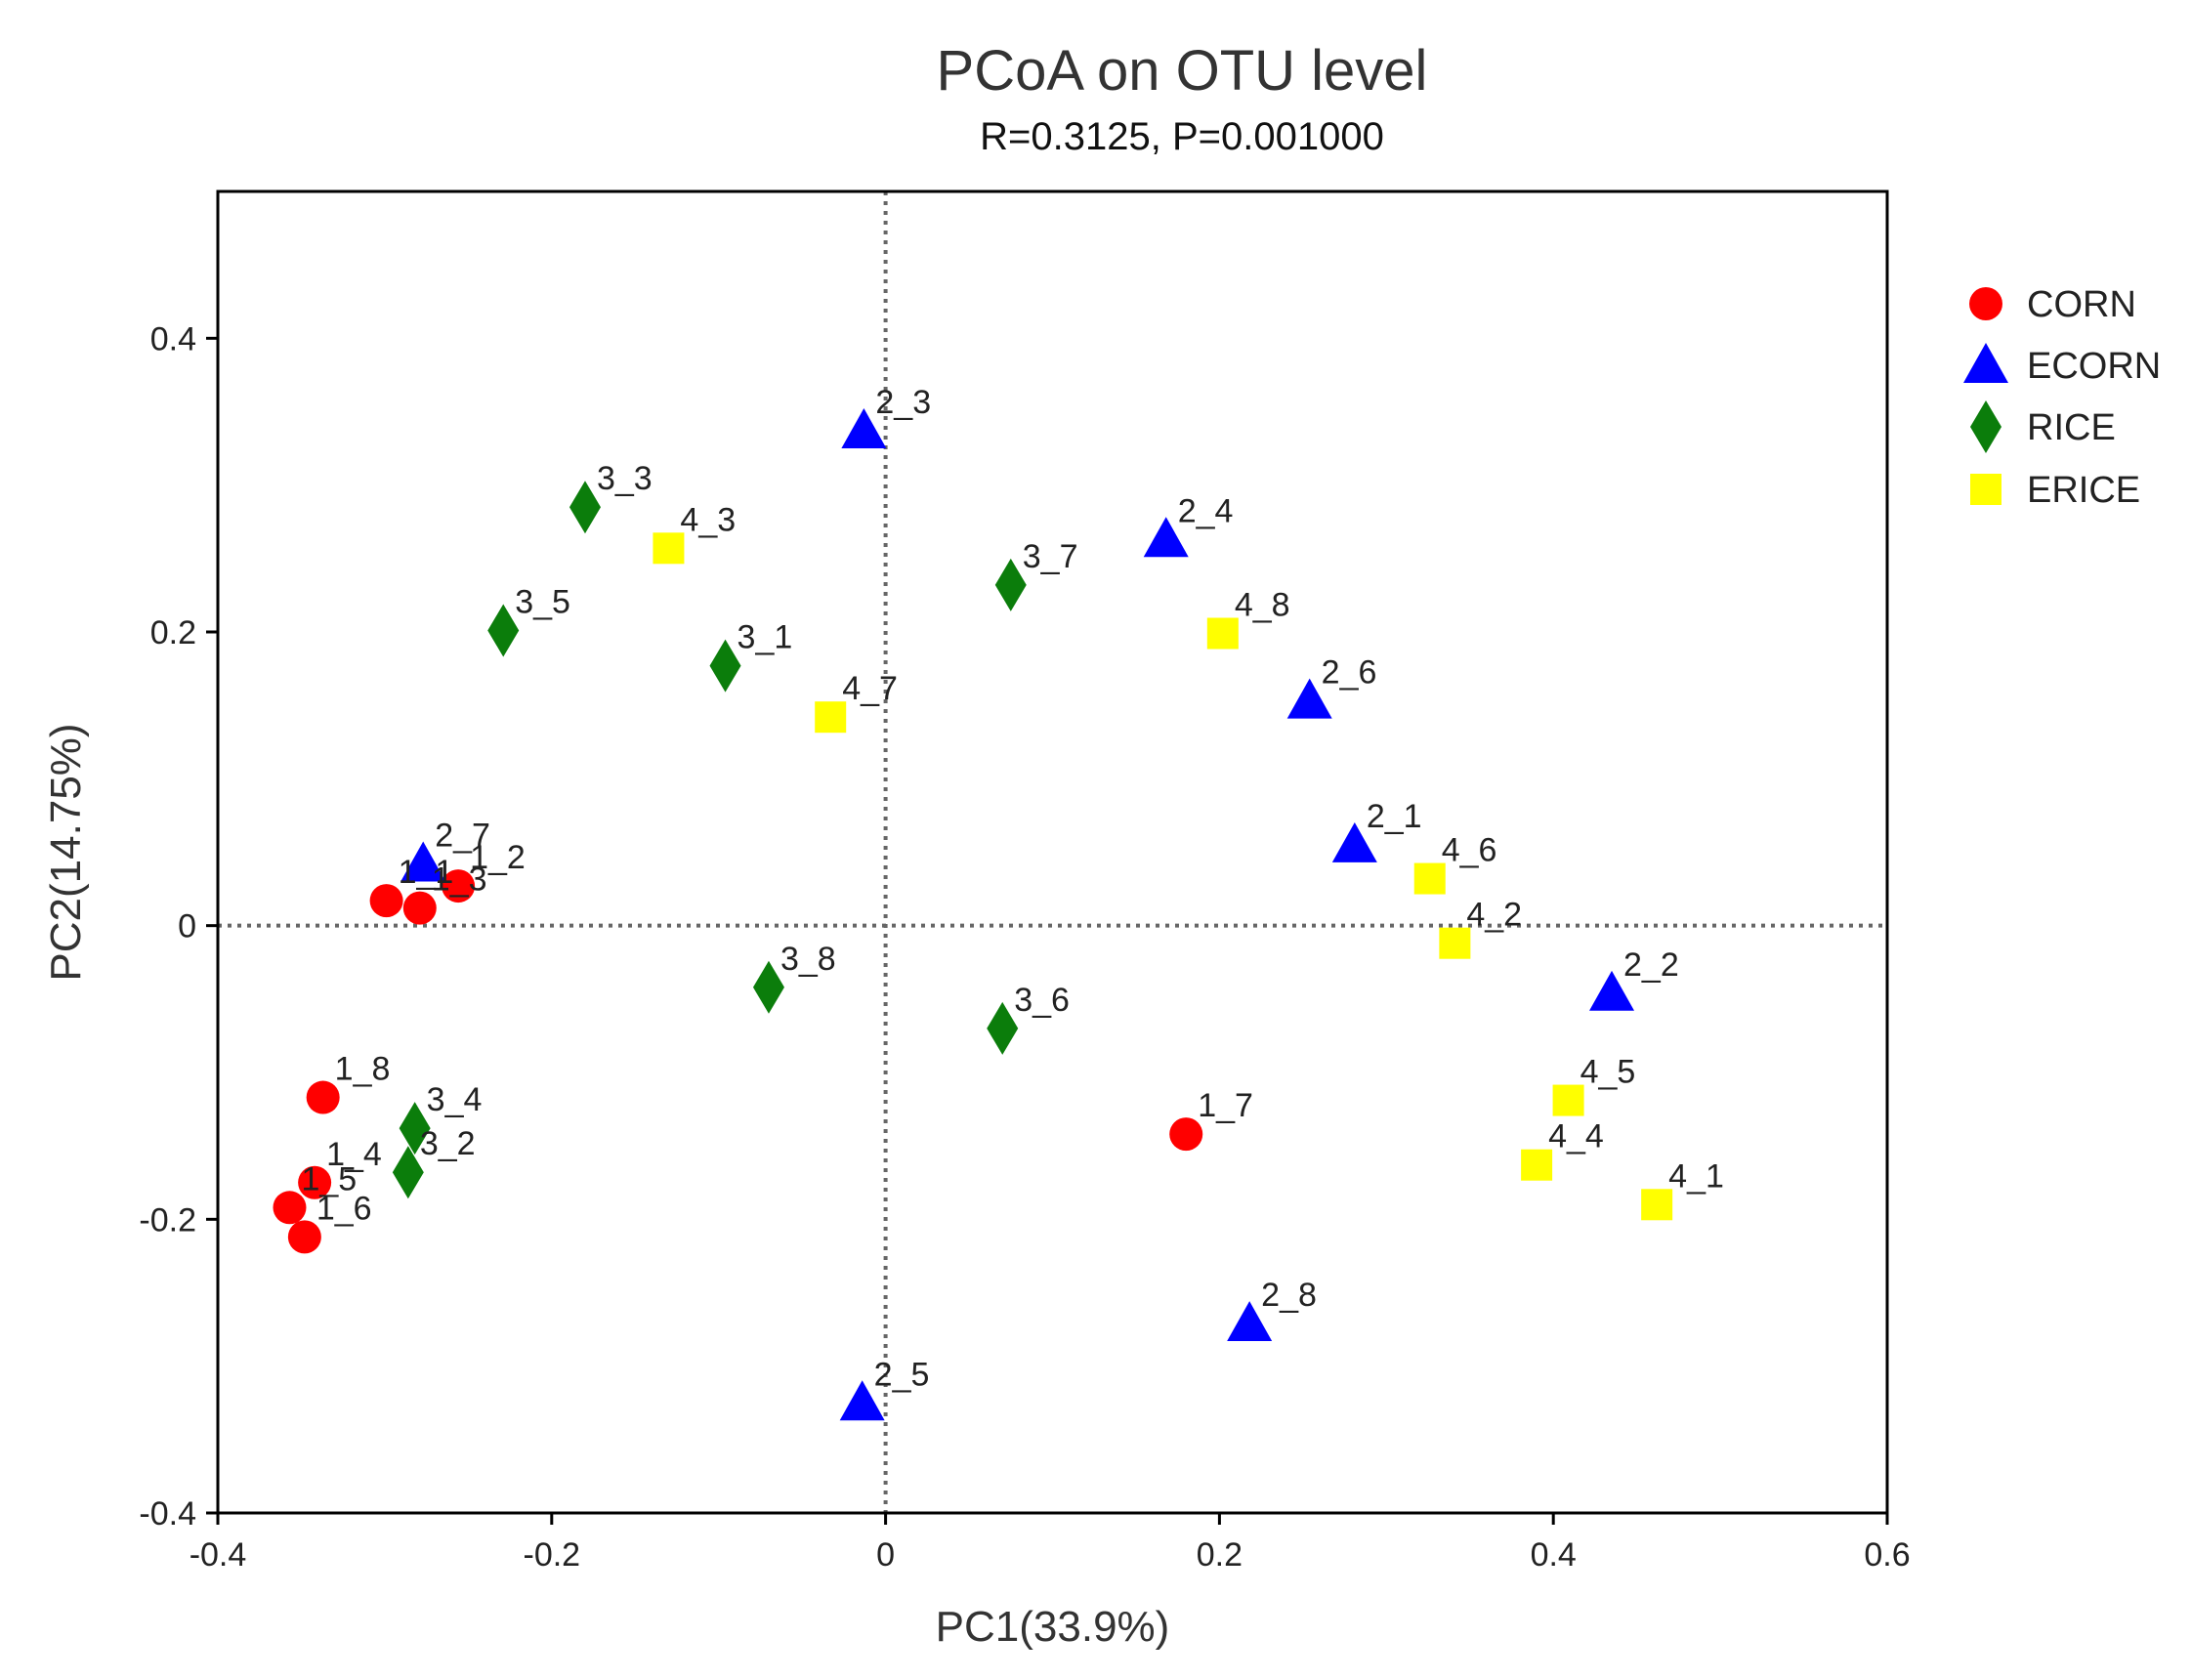  Describe the element at coordinates (1469, 850) in the screenshot. I see `point-label-4_6: 4_6` at that location.